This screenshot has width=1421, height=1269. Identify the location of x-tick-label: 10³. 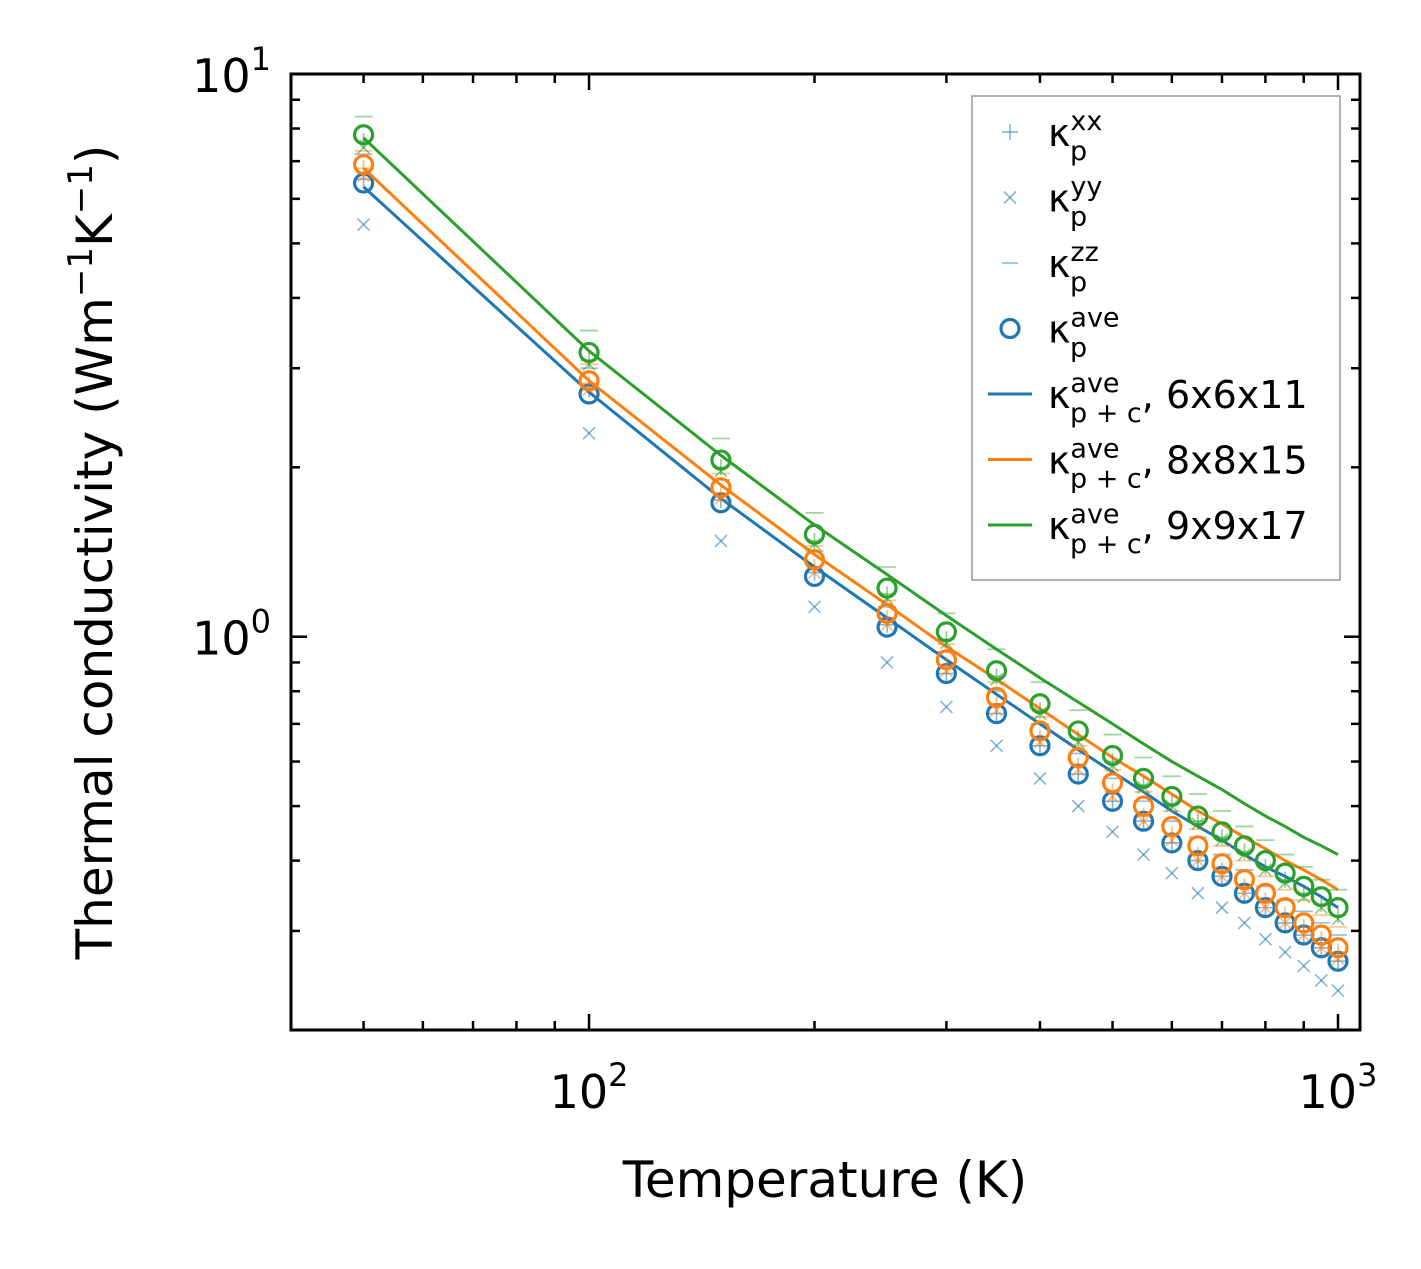
(1338, 1087).